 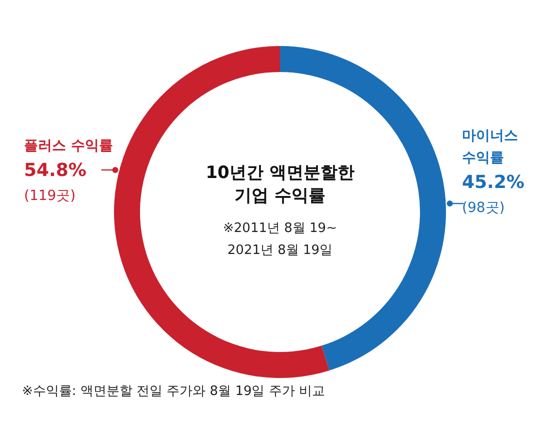 What do you see at coordinates (280, 239) in the screenshot?
I see `text: ※2011년 8월 19~ 2021년 8월 19일` at bounding box center [280, 239].